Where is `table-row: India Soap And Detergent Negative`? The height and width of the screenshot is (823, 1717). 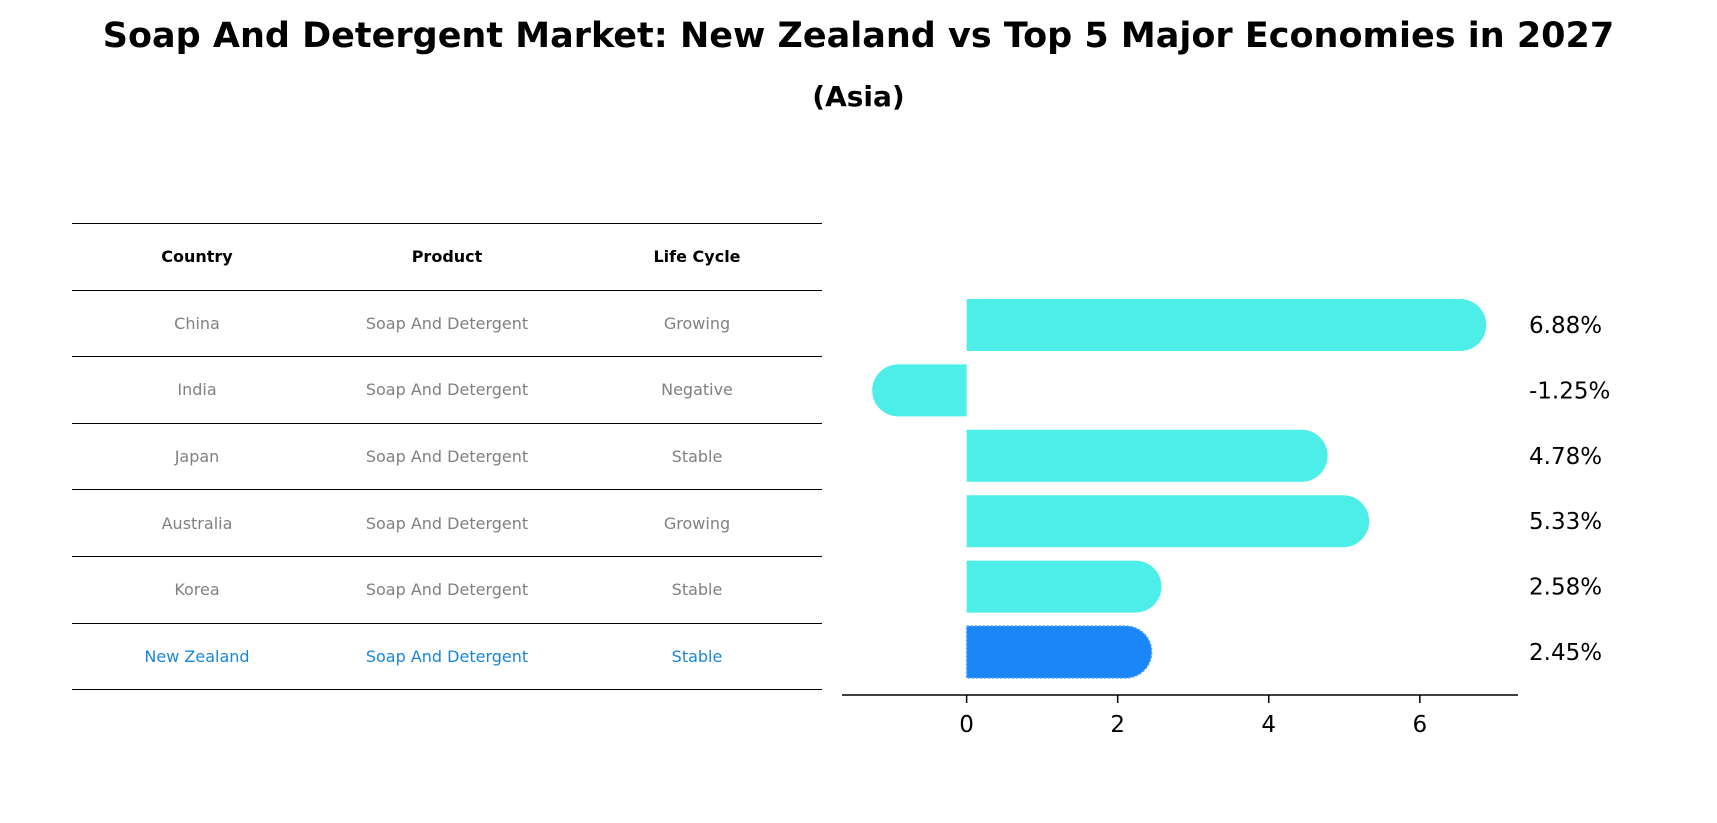
table-row: India Soap And Detergent Negative is located at coordinates (447, 390).